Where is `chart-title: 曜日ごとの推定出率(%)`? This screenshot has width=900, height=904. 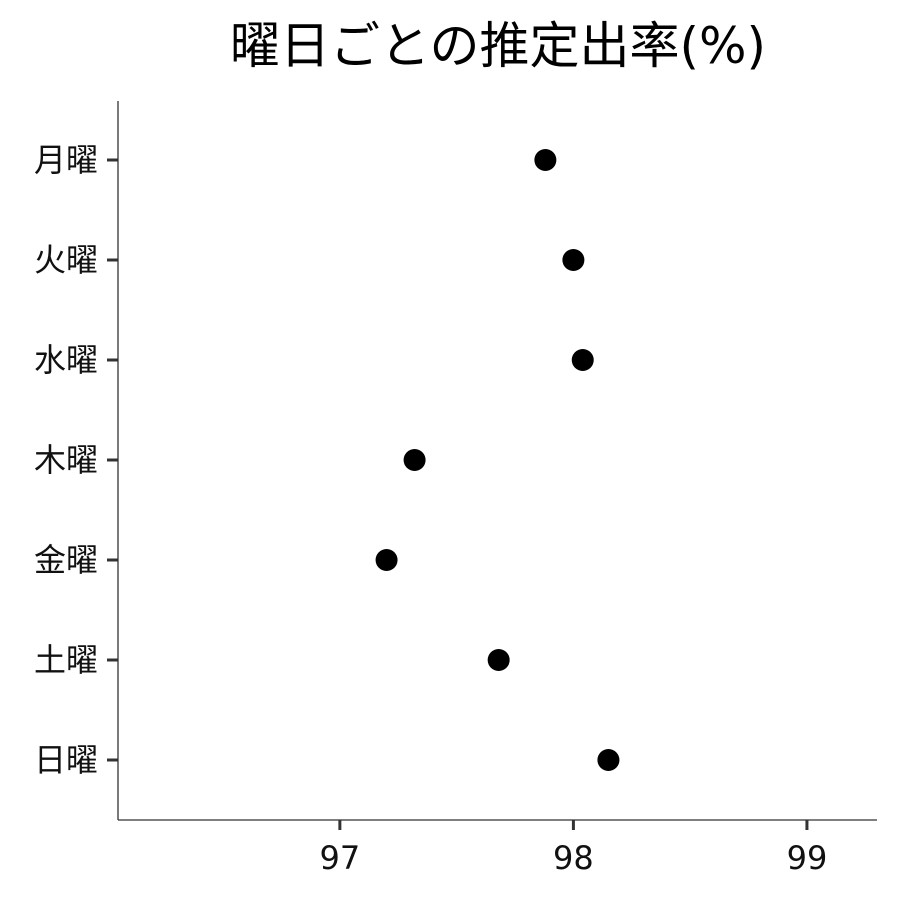 chart-title: 曜日ごとの推定出率(%) is located at coordinates (498, 46).